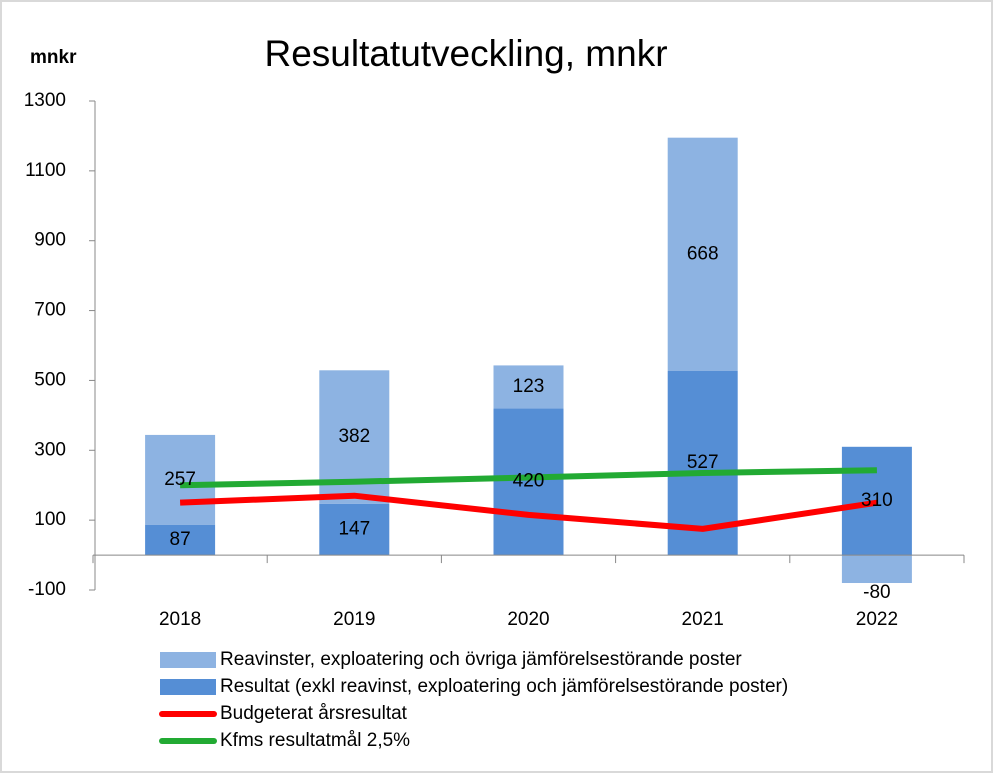 The image size is (993, 773). What do you see at coordinates (45, 170) in the screenshot?
I see `y-tick-label: 1100` at bounding box center [45, 170].